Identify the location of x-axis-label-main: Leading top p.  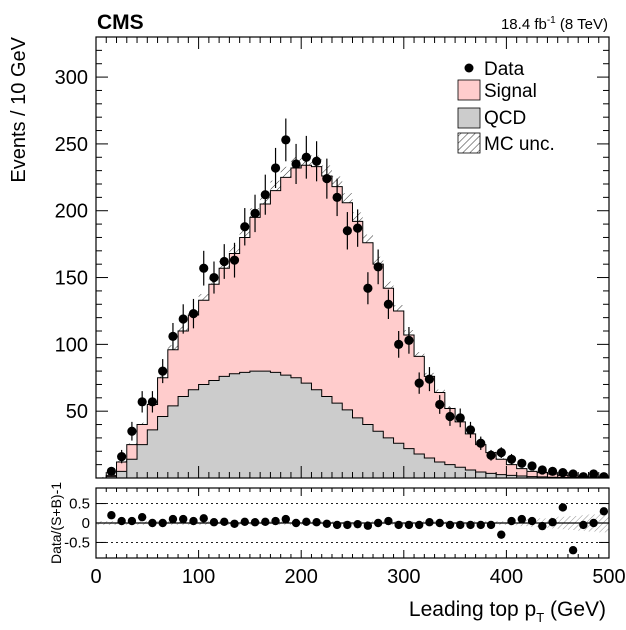
(472, 609).